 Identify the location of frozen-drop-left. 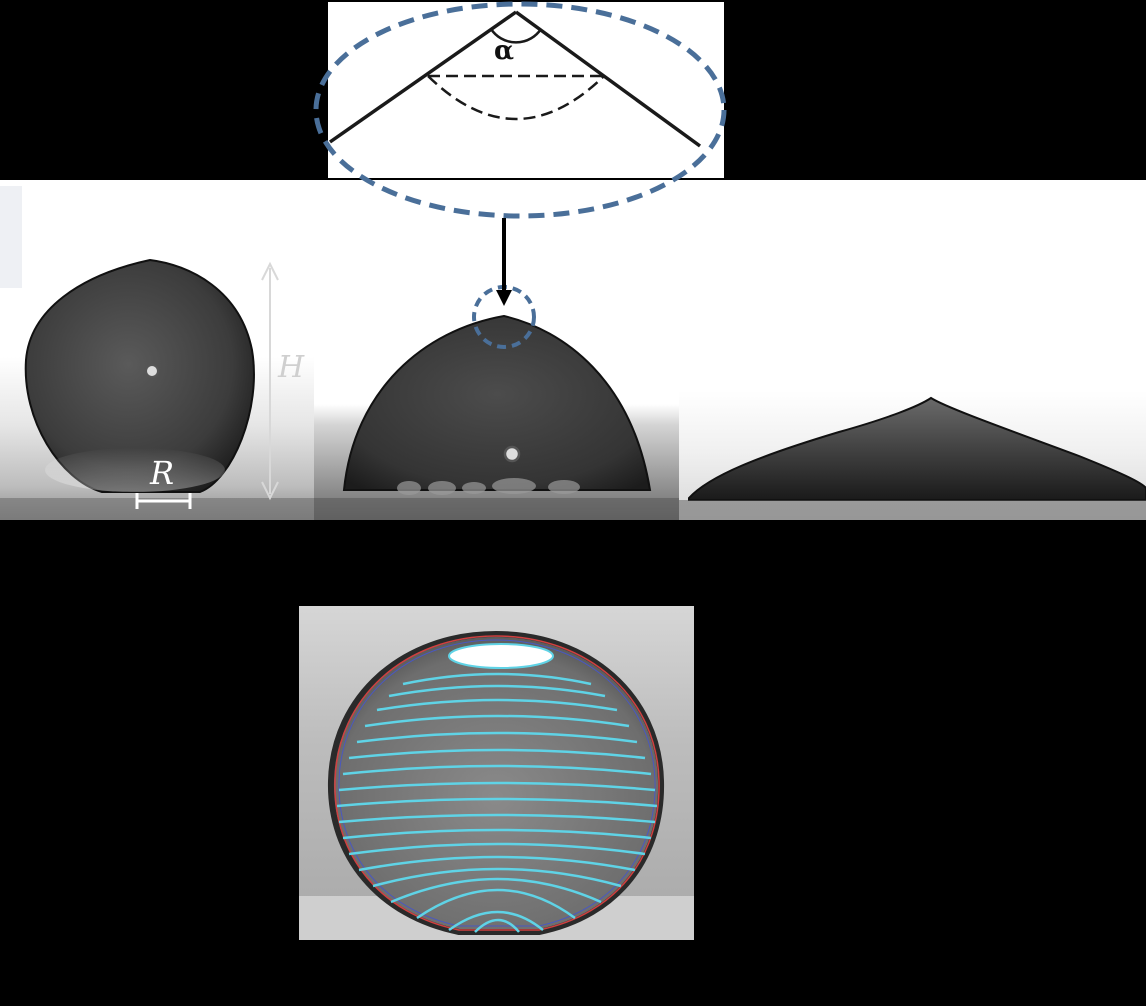
(139, 375).